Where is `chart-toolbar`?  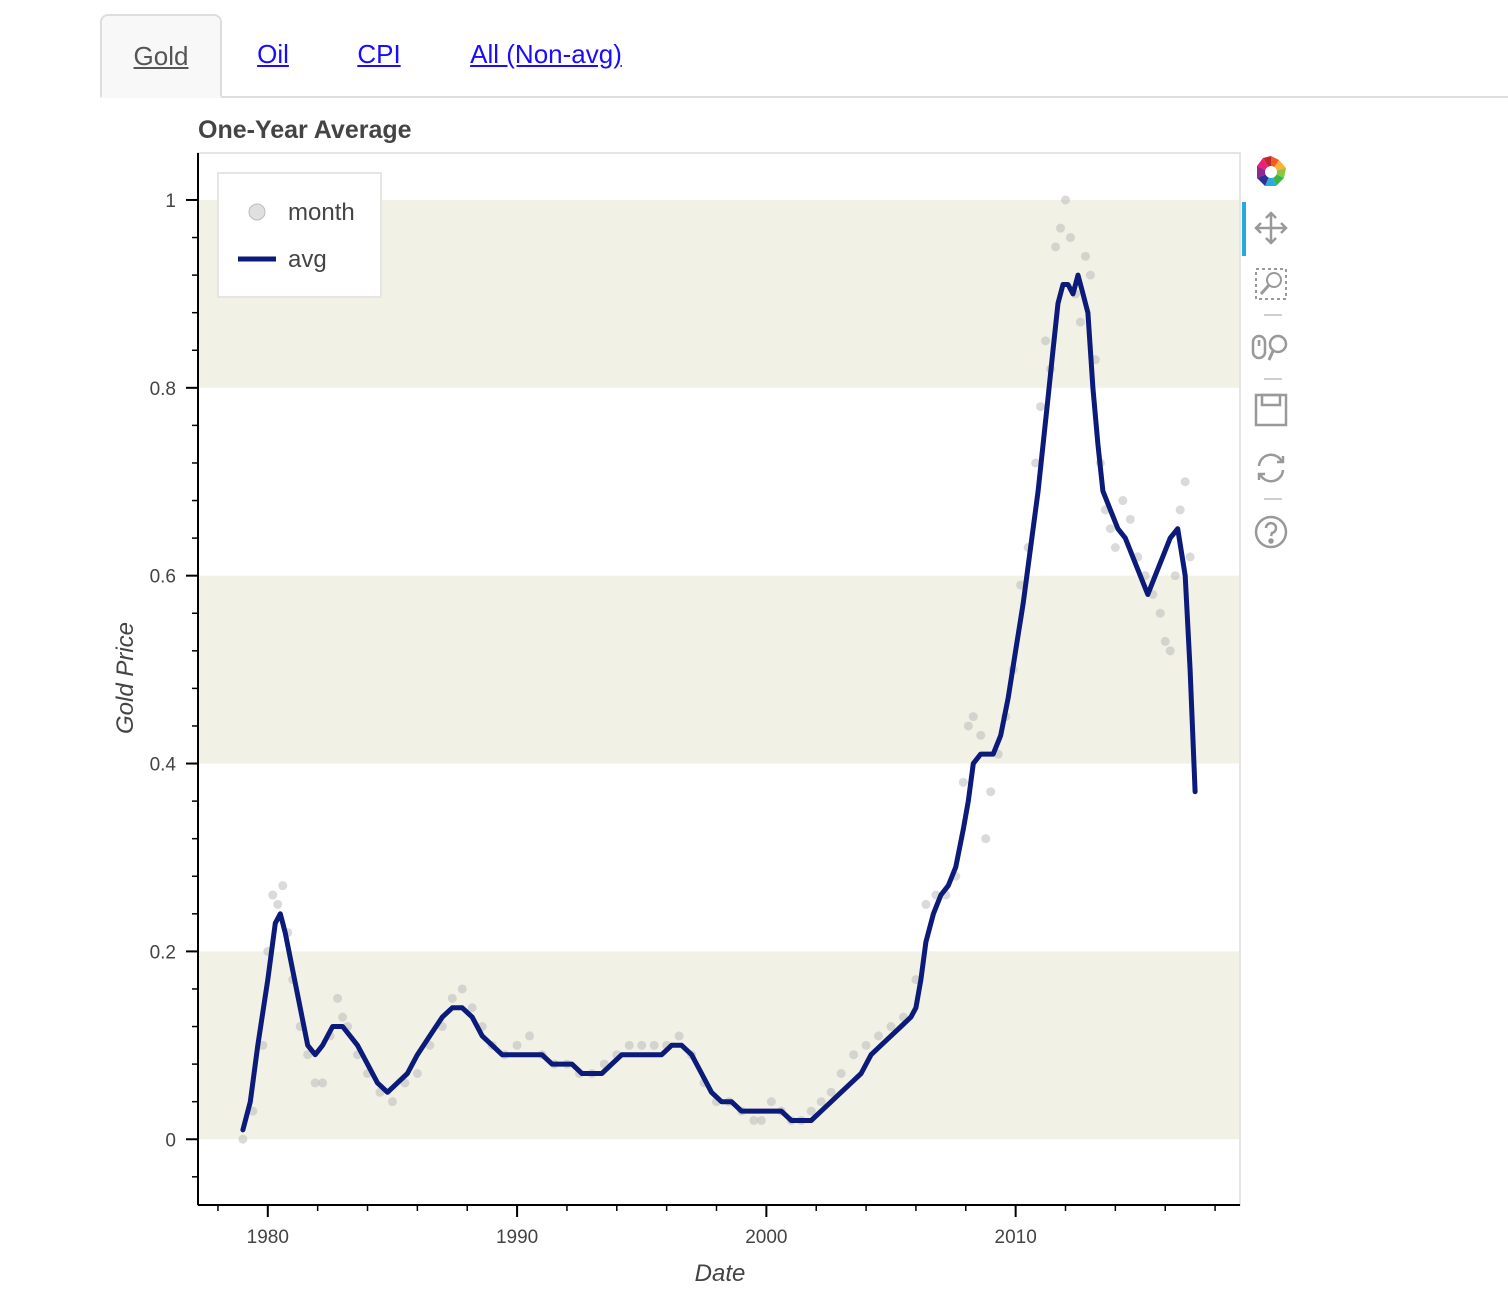
chart-toolbar is located at coordinates (1272, 360).